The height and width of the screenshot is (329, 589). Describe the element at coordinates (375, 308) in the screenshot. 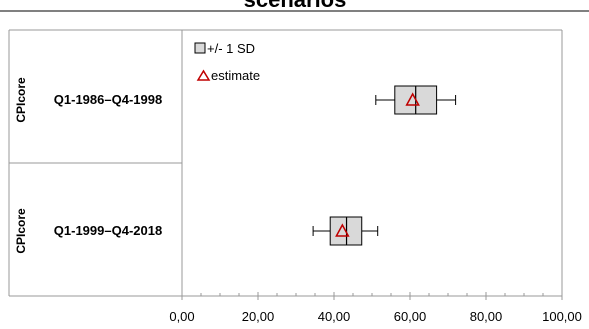

I see `x-axis: 0,00 20,00 40,00 60,00 80,00 100,00` at that location.